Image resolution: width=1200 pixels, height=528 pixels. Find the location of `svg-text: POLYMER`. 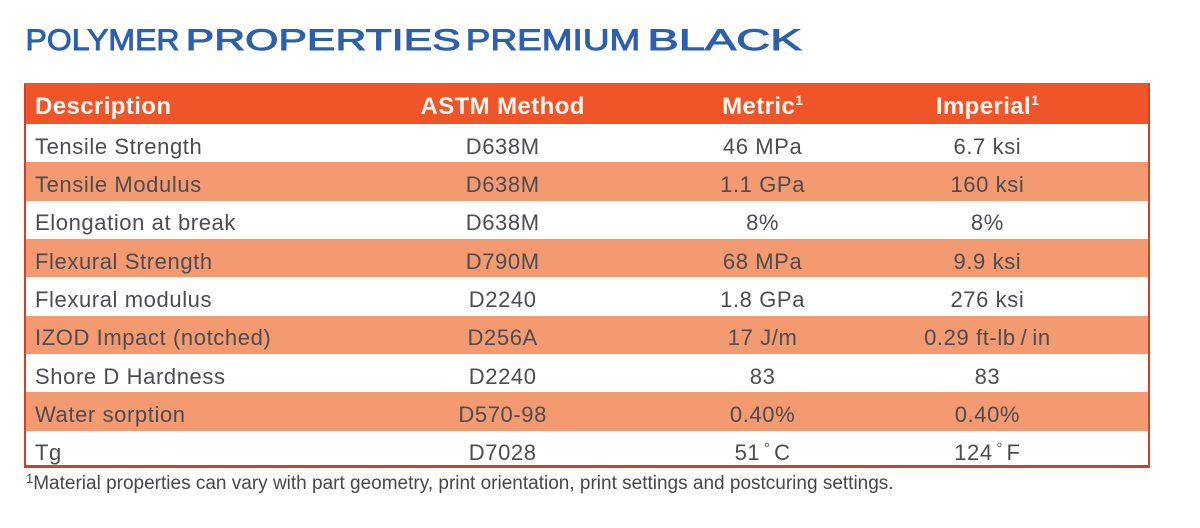

svg-text: POLYMER is located at coordinates (103, 40).